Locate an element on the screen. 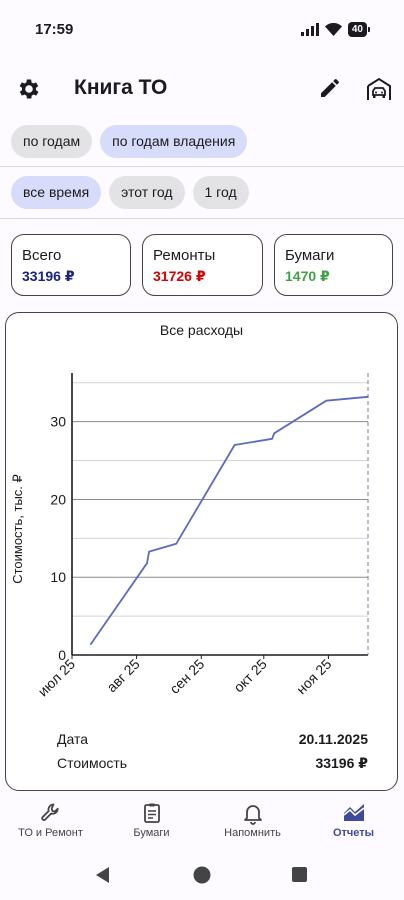 This screenshot has height=900, width=404. bell-icon is located at coordinates (252, 815).